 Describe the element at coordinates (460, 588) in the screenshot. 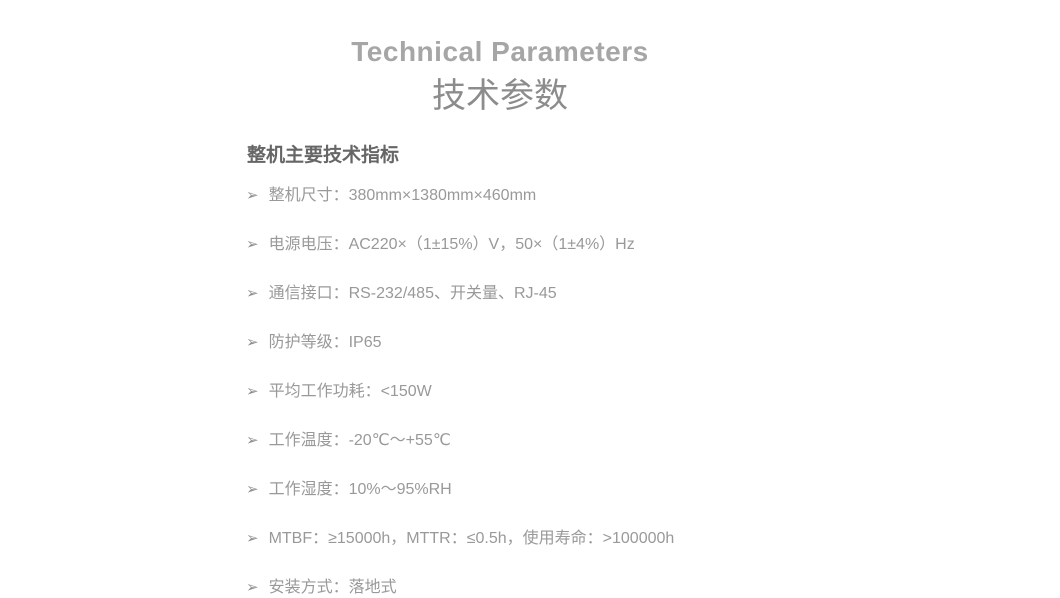

I see `spec-item-installation-method: ➢ 安装方式：落地式` at that location.